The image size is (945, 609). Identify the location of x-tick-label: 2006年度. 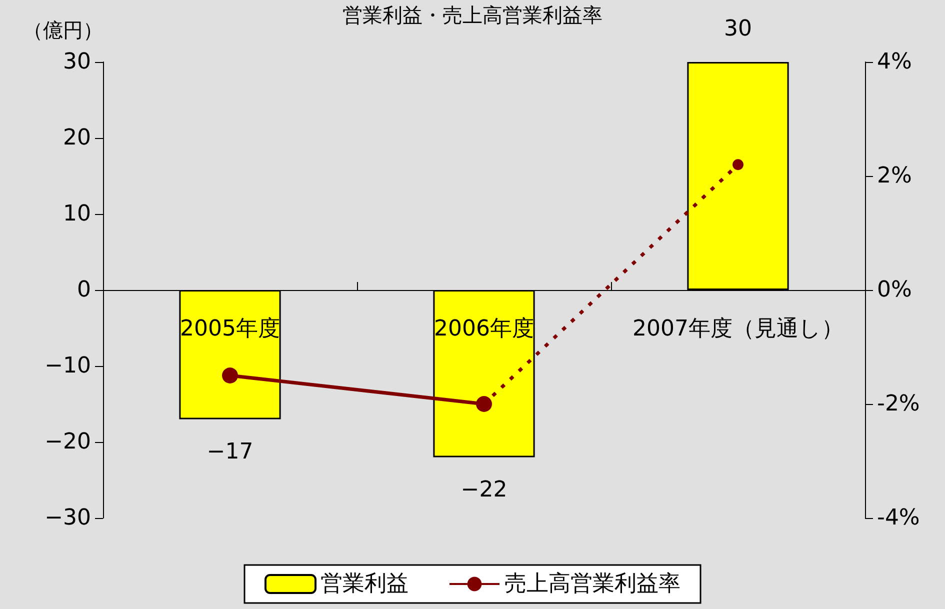
(484, 329).